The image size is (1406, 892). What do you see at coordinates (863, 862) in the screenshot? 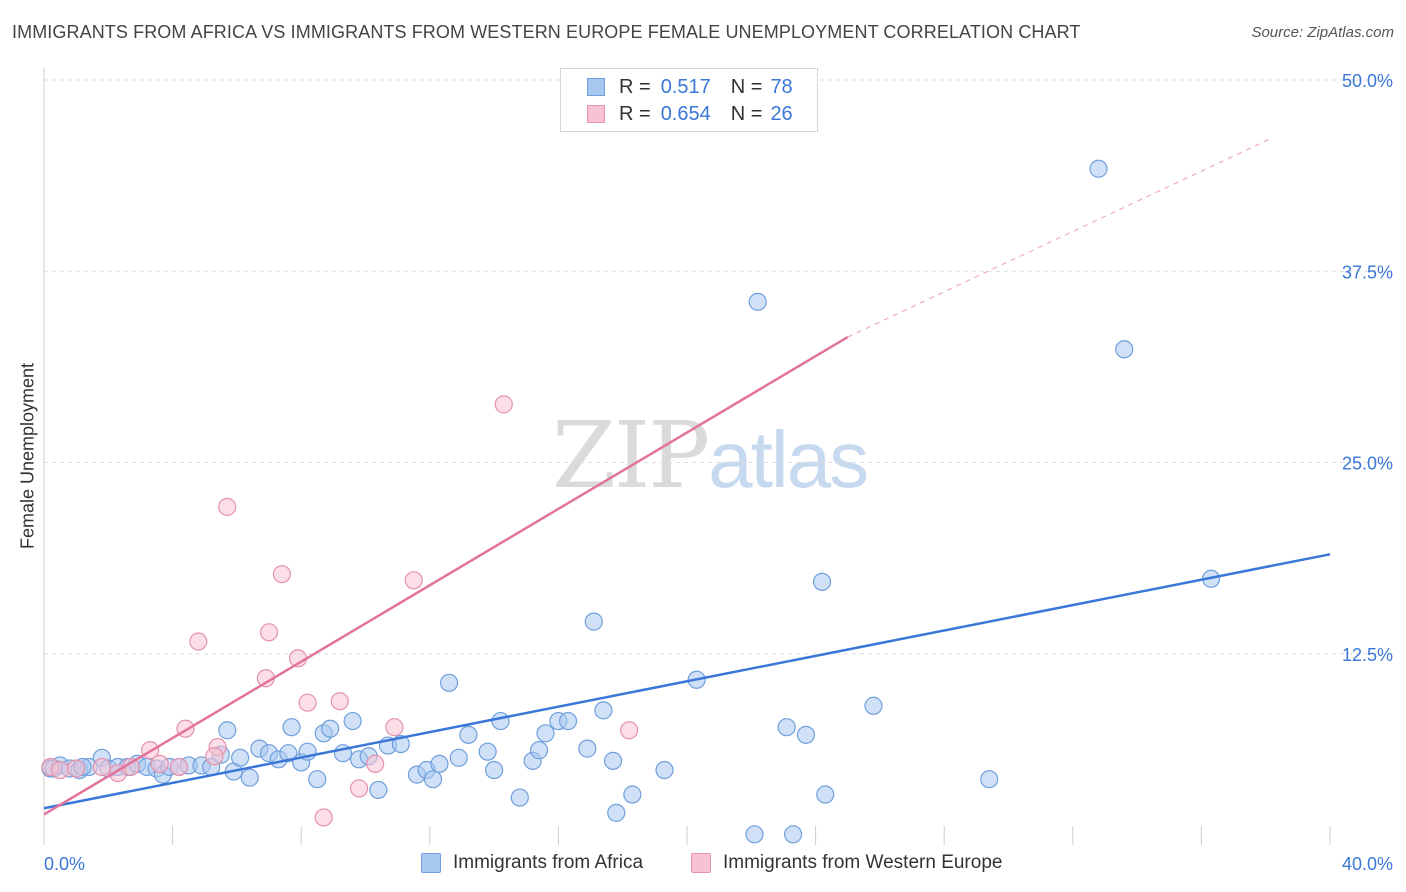
I see `legend-we-label: Immigrants from Western Europe` at bounding box center [863, 862].